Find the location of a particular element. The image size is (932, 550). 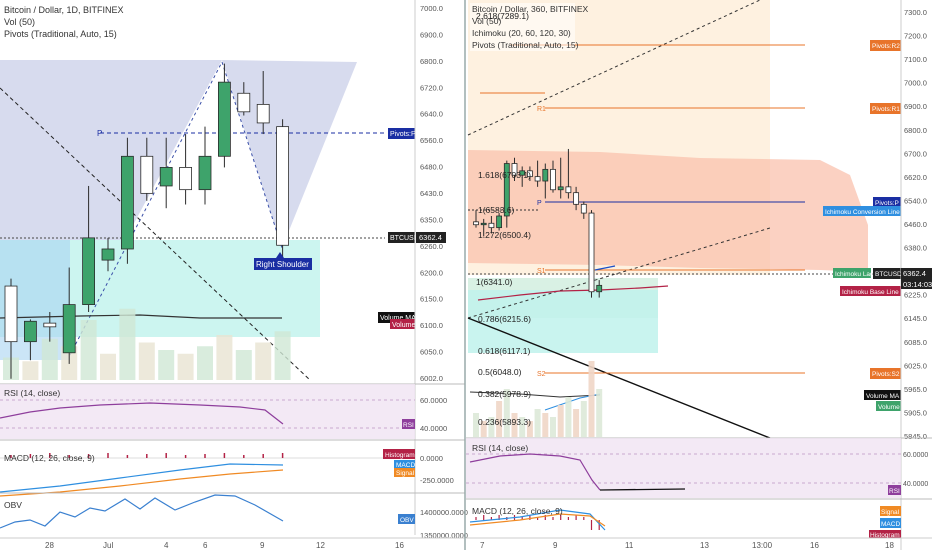

right-btc-tag is located at coordinates (887, 273).